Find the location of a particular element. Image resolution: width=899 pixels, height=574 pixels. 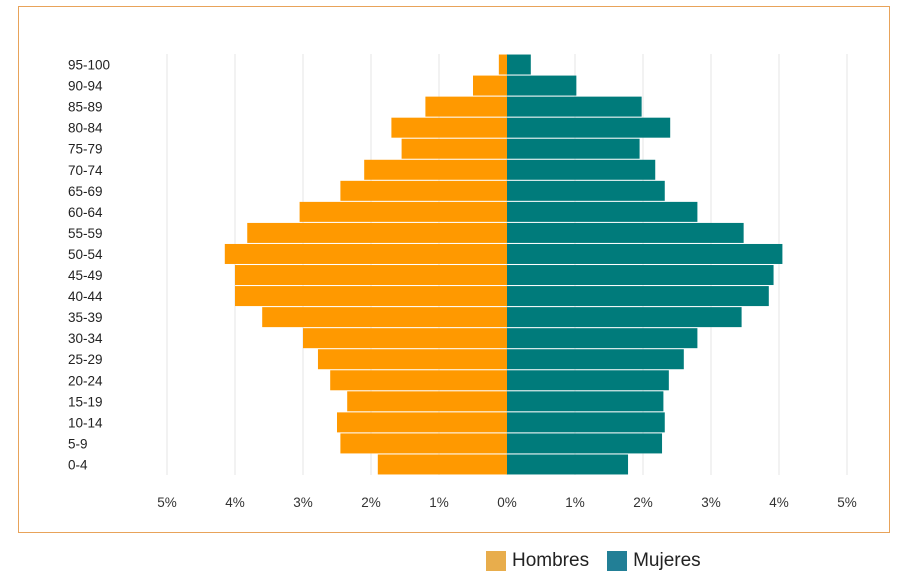

legend-swatch-mujeres is located at coordinates (617, 561).